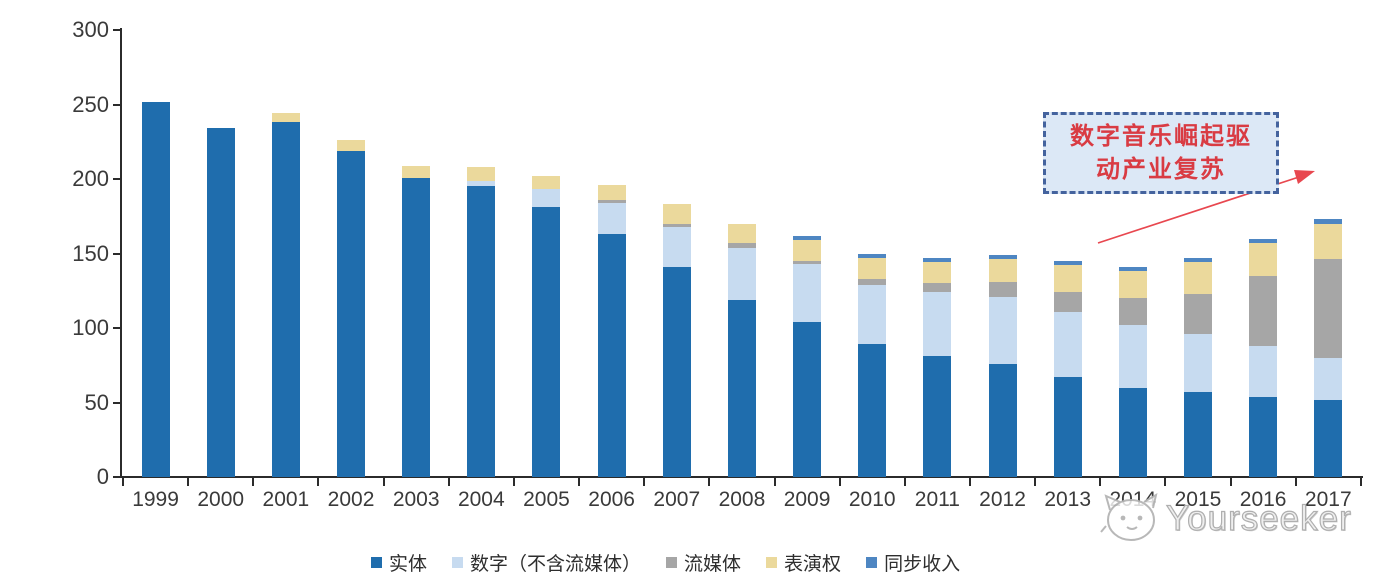 Image resolution: width=1398 pixels, height=582 pixels. I want to click on bar-segment-digital-excl-streaming-2006, so click(611, 218).